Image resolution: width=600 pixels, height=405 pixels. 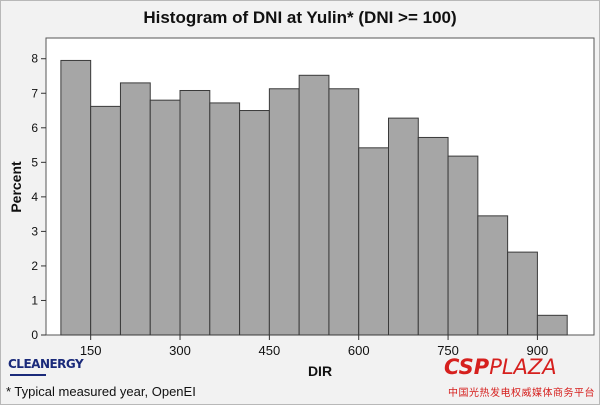 I want to click on cspplaza-logo: CSPPLAZA, so click(x=500, y=367).